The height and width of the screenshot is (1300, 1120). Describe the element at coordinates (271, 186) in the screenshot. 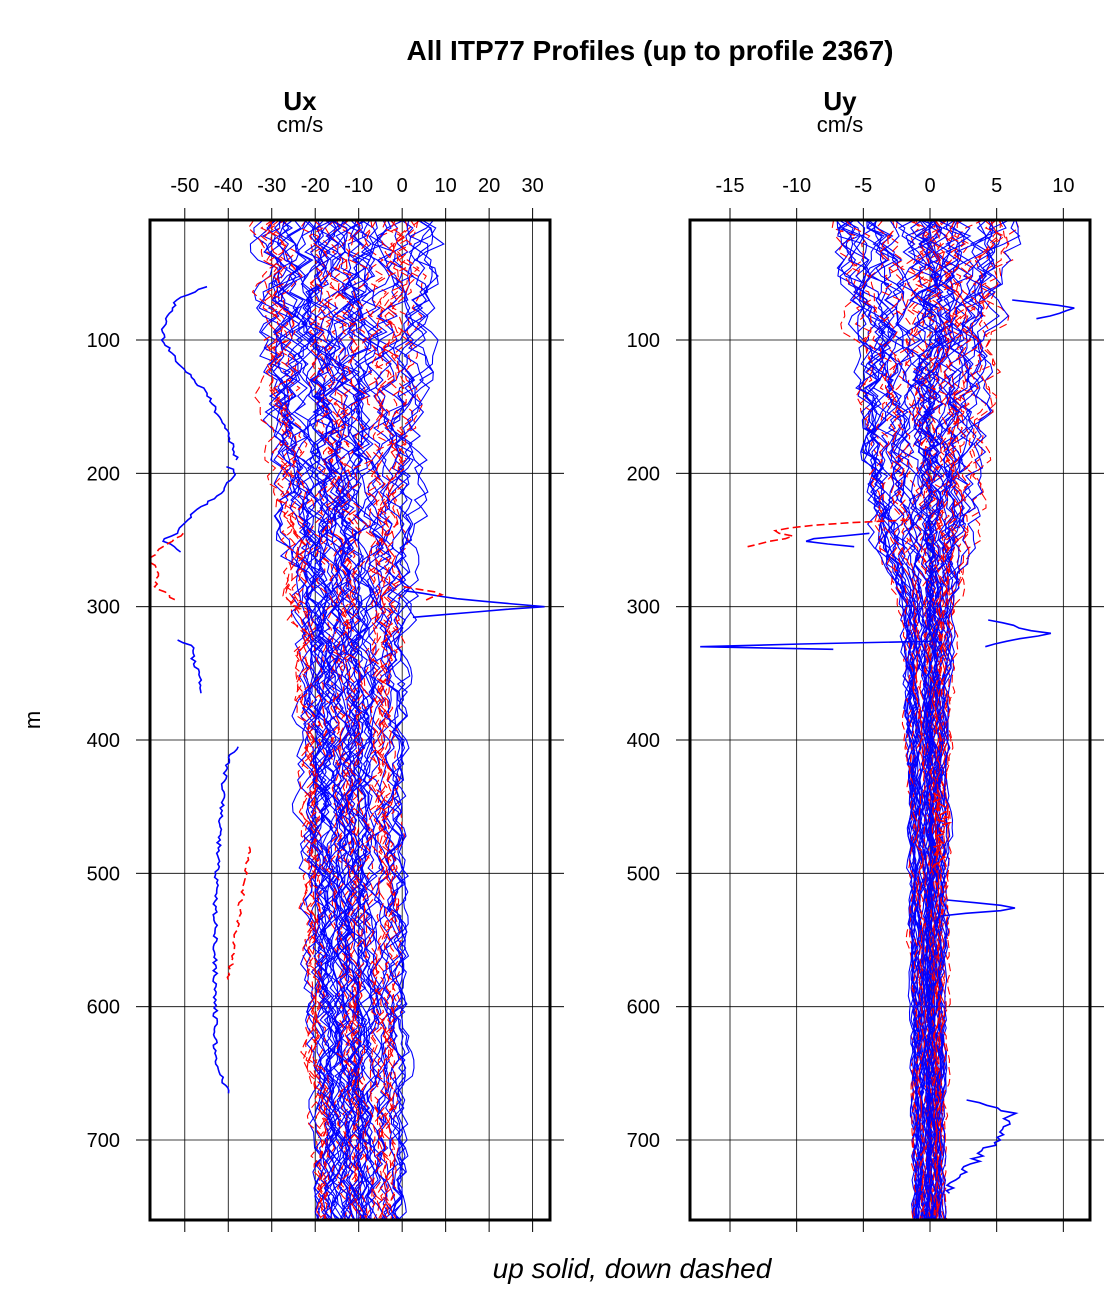

I see `x-tick-label: -30` at that location.